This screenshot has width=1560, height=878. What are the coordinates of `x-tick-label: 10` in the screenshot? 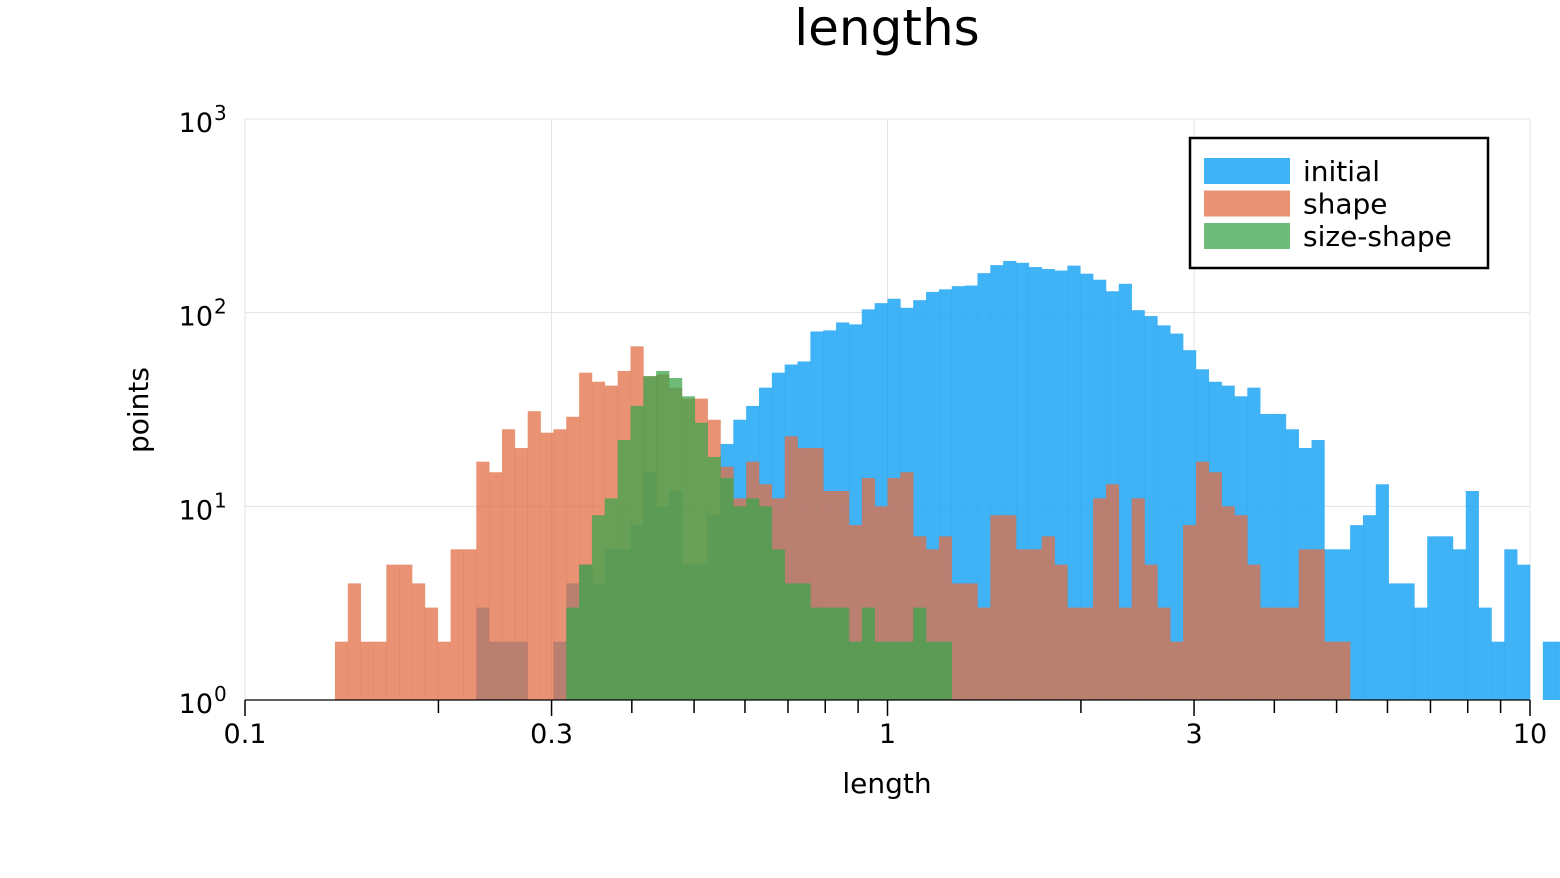 It's located at (1530, 734).